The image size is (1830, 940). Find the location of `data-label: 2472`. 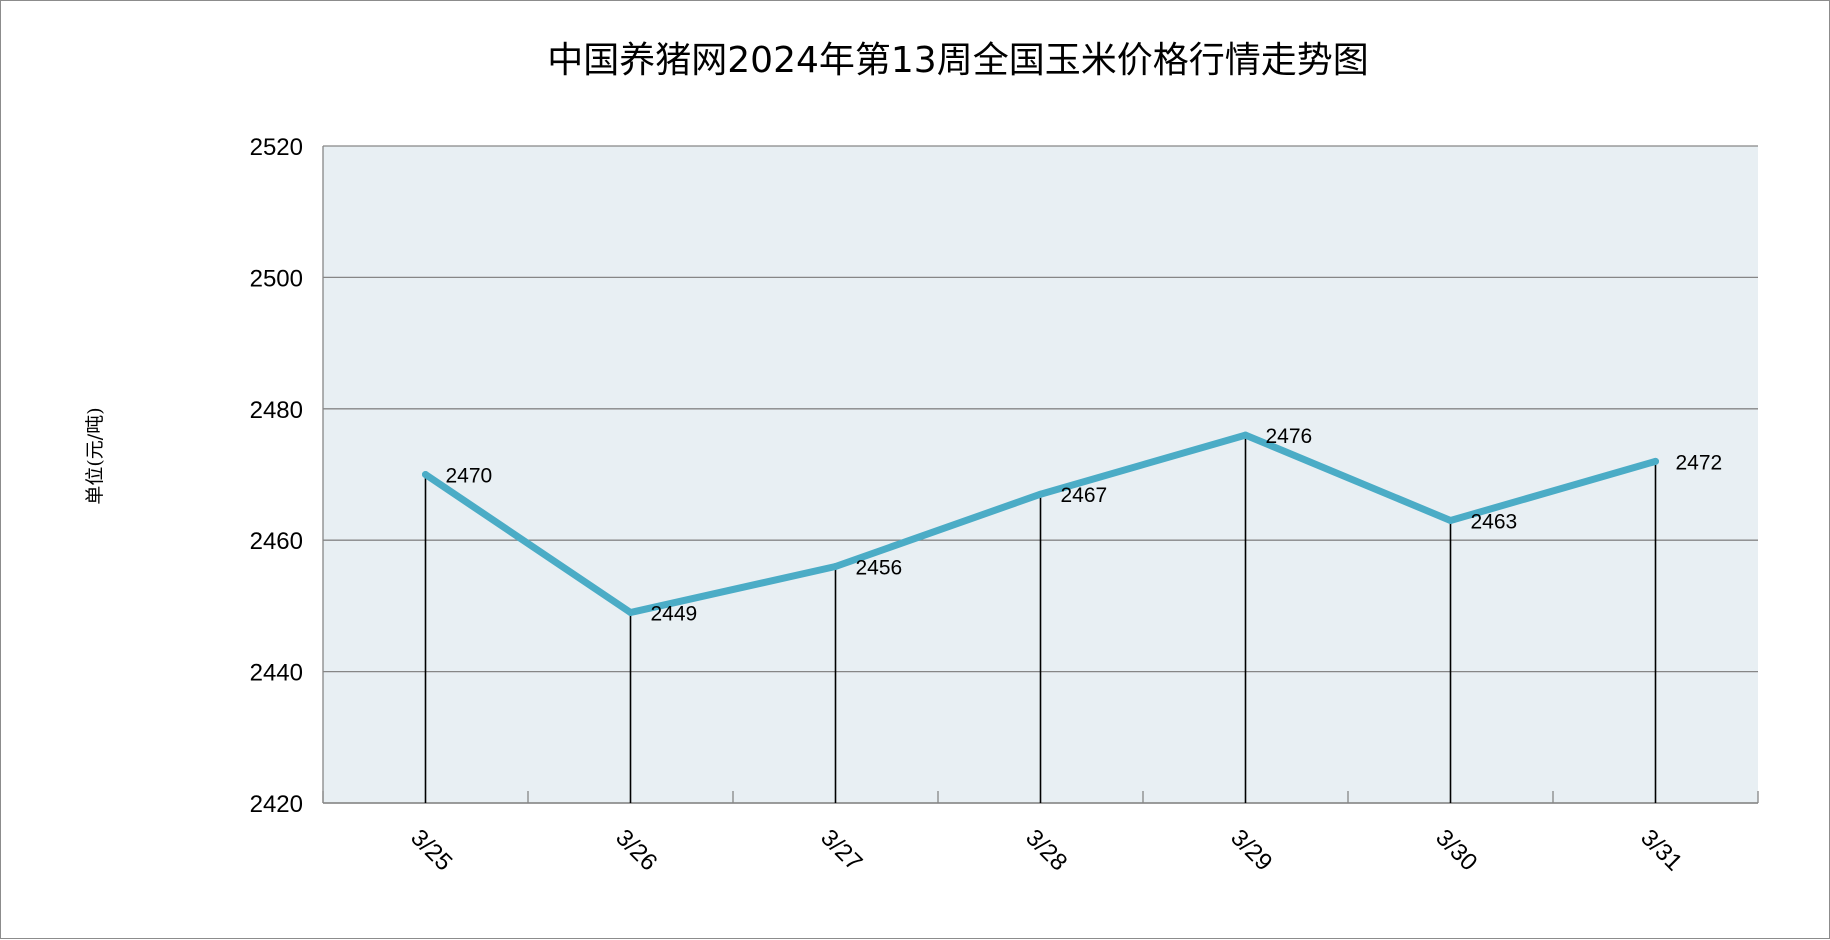

data-label: 2472 is located at coordinates (1699, 462).